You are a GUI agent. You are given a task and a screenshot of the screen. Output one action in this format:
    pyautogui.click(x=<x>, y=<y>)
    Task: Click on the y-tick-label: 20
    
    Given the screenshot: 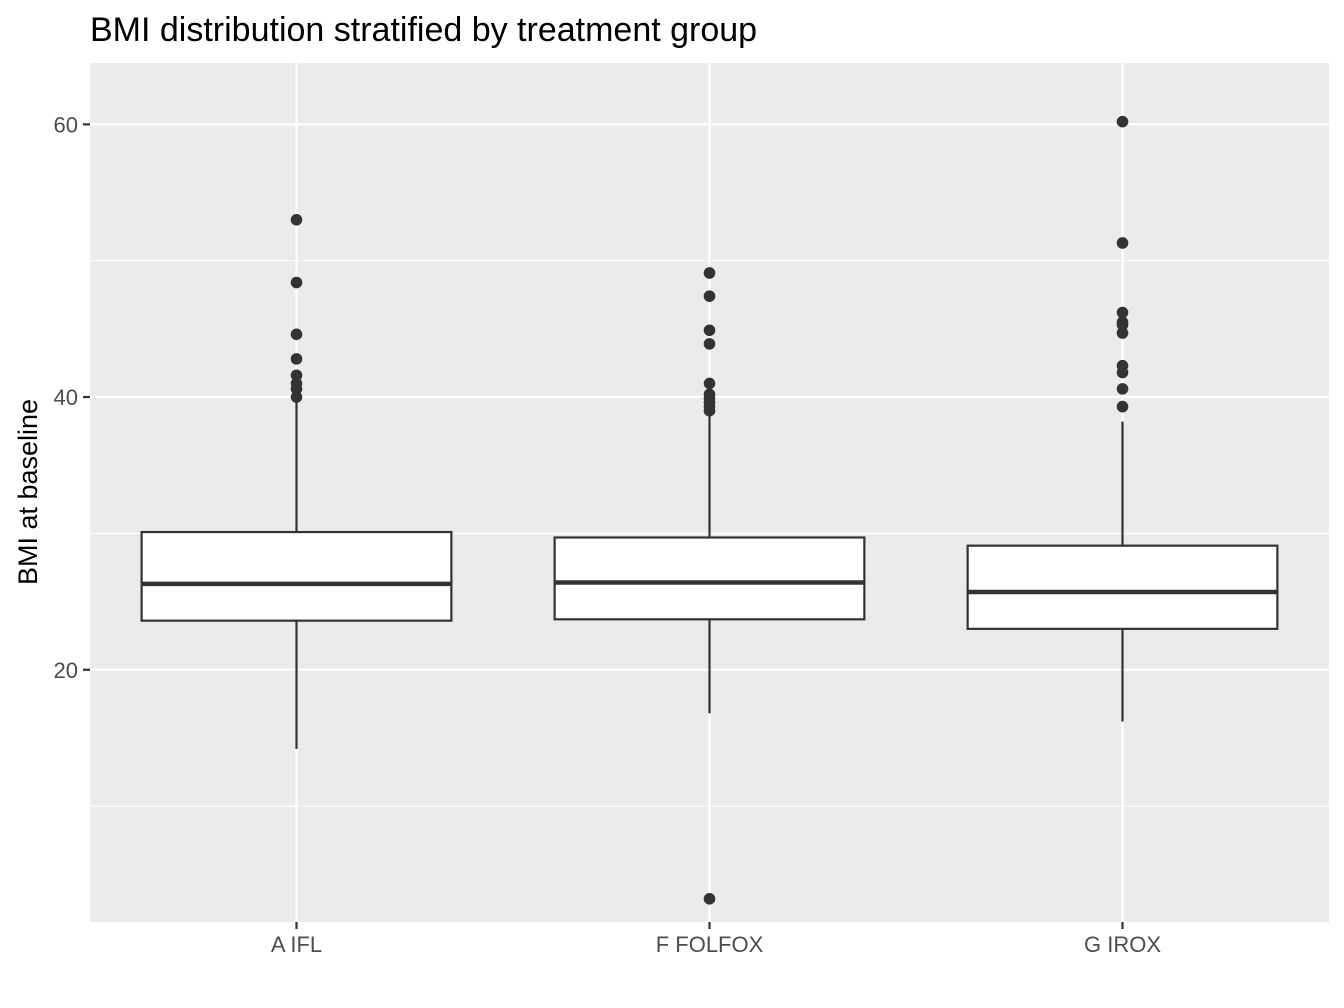 What is the action you would take?
    pyautogui.click(x=66, y=670)
    